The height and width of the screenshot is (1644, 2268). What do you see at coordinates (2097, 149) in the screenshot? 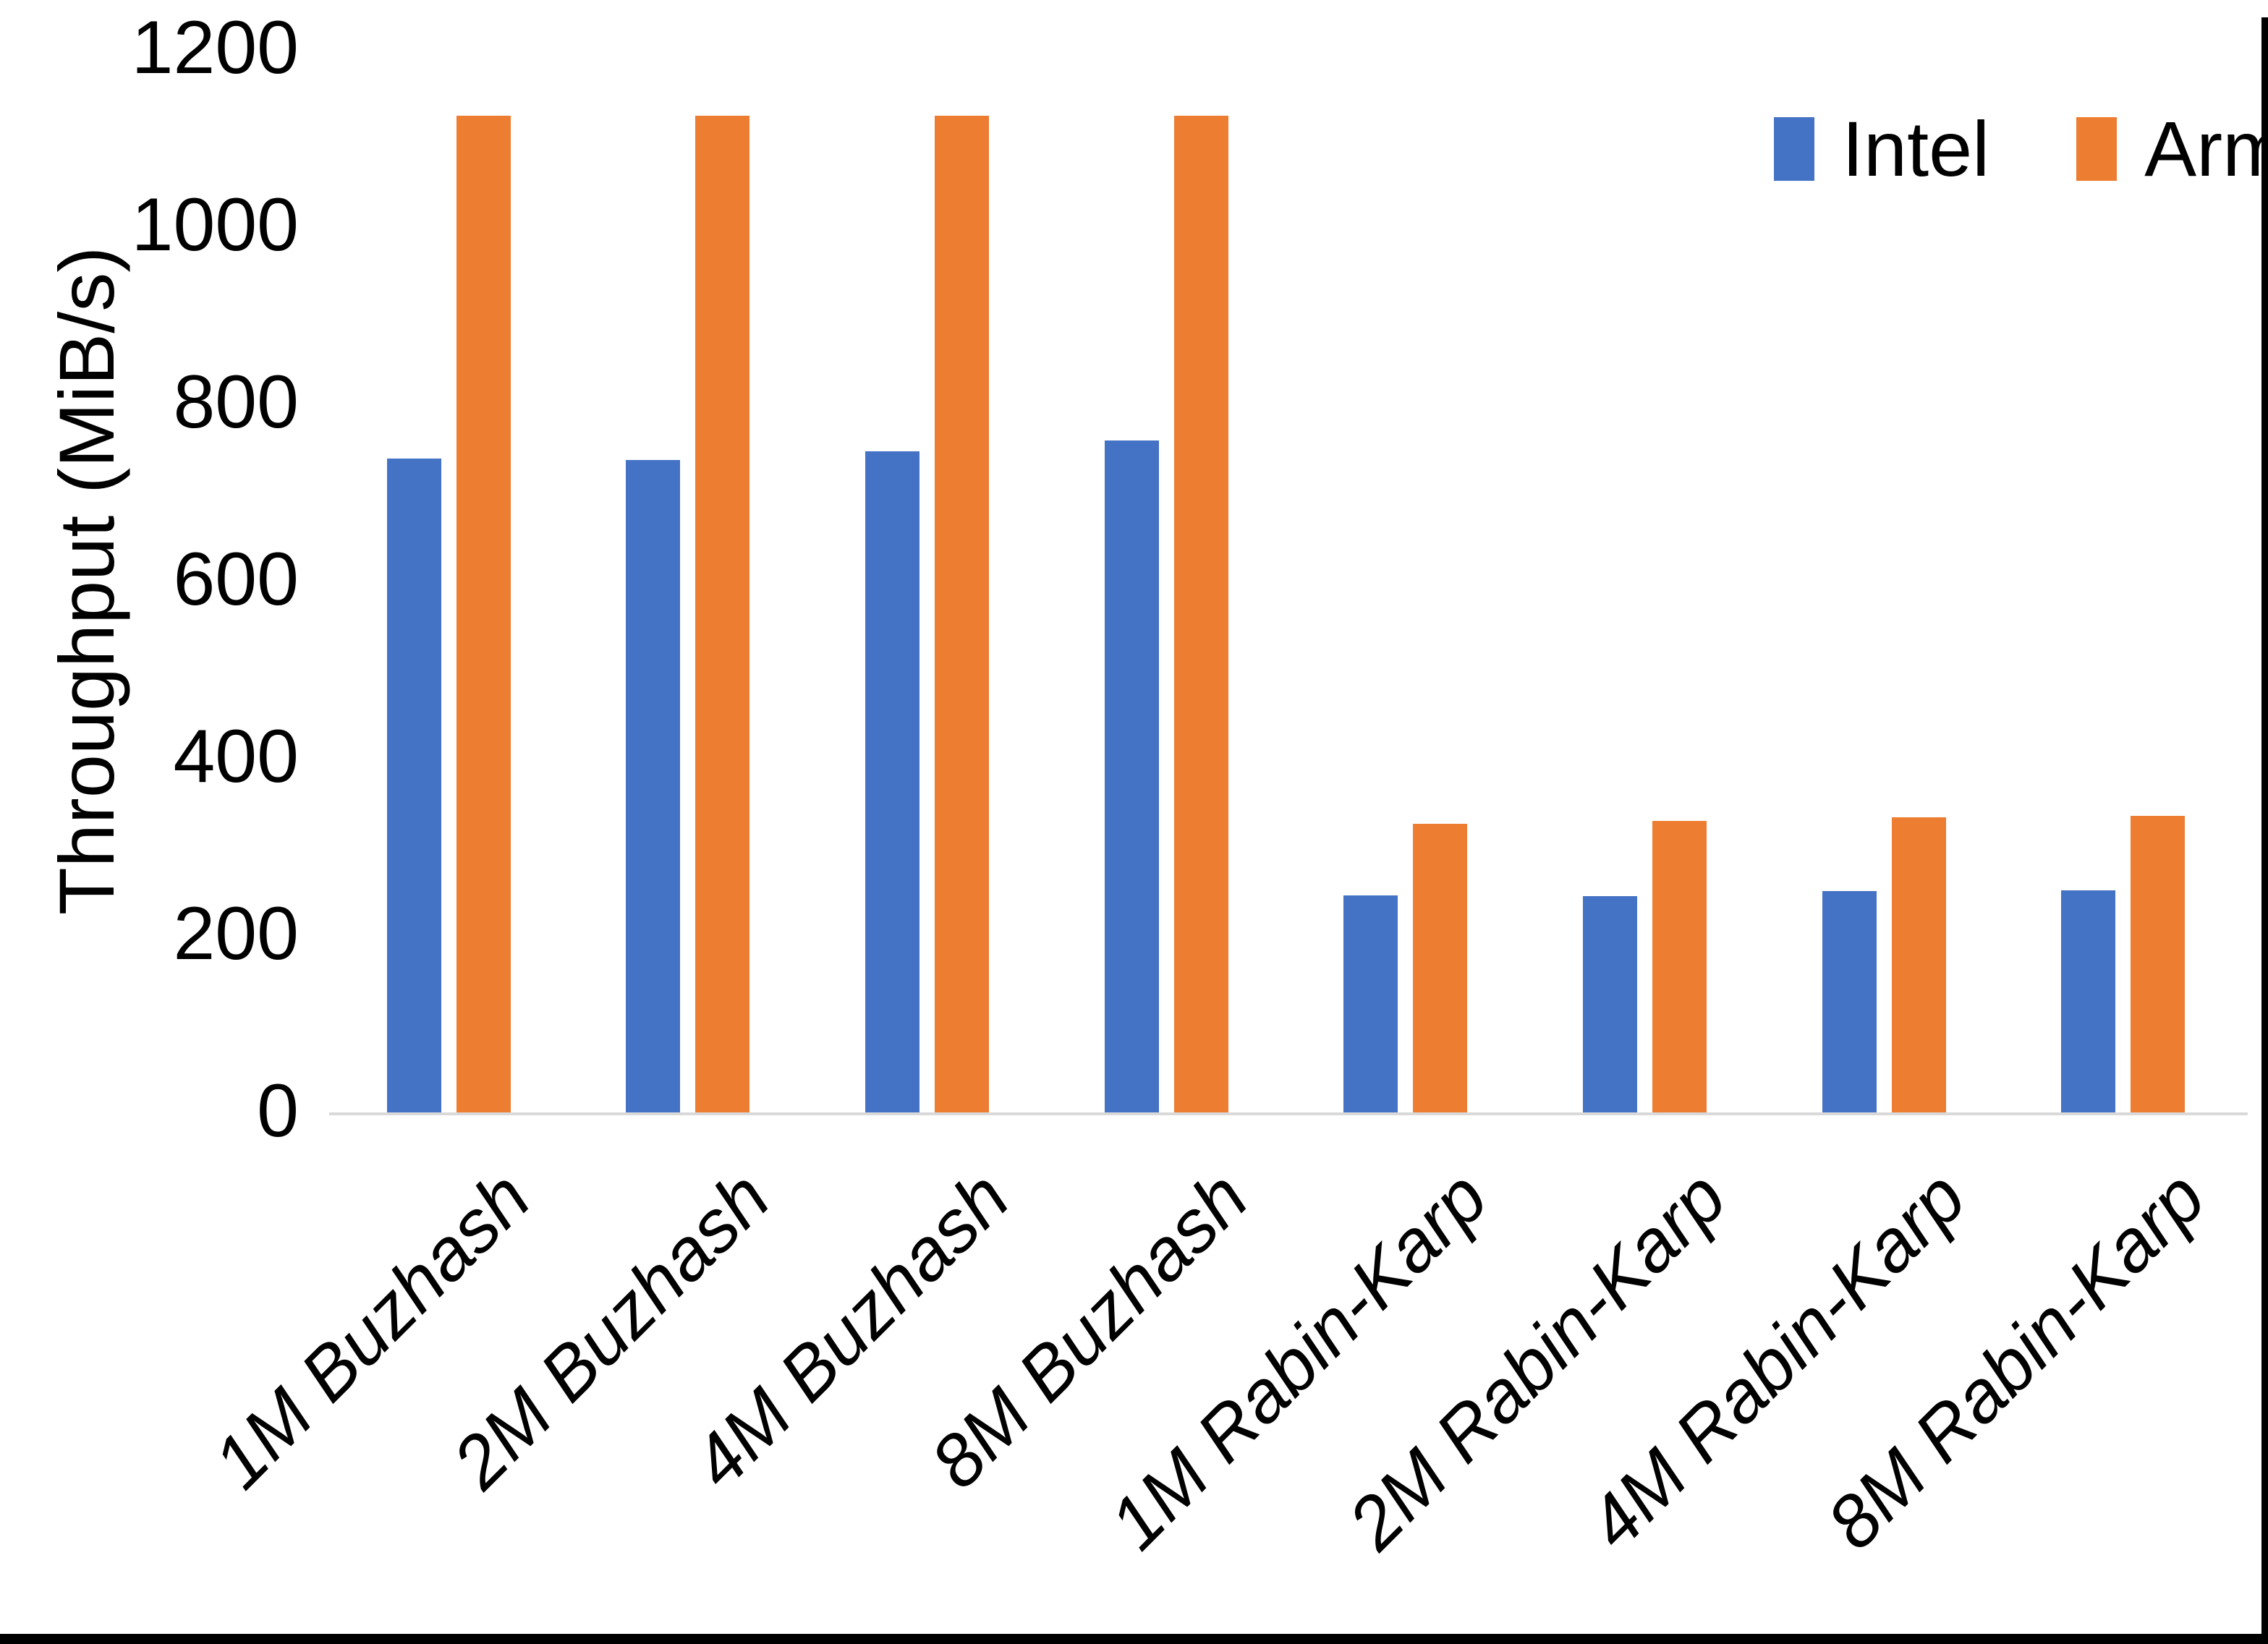
I see `arm-series-swatch-icon` at bounding box center [2097, 149].